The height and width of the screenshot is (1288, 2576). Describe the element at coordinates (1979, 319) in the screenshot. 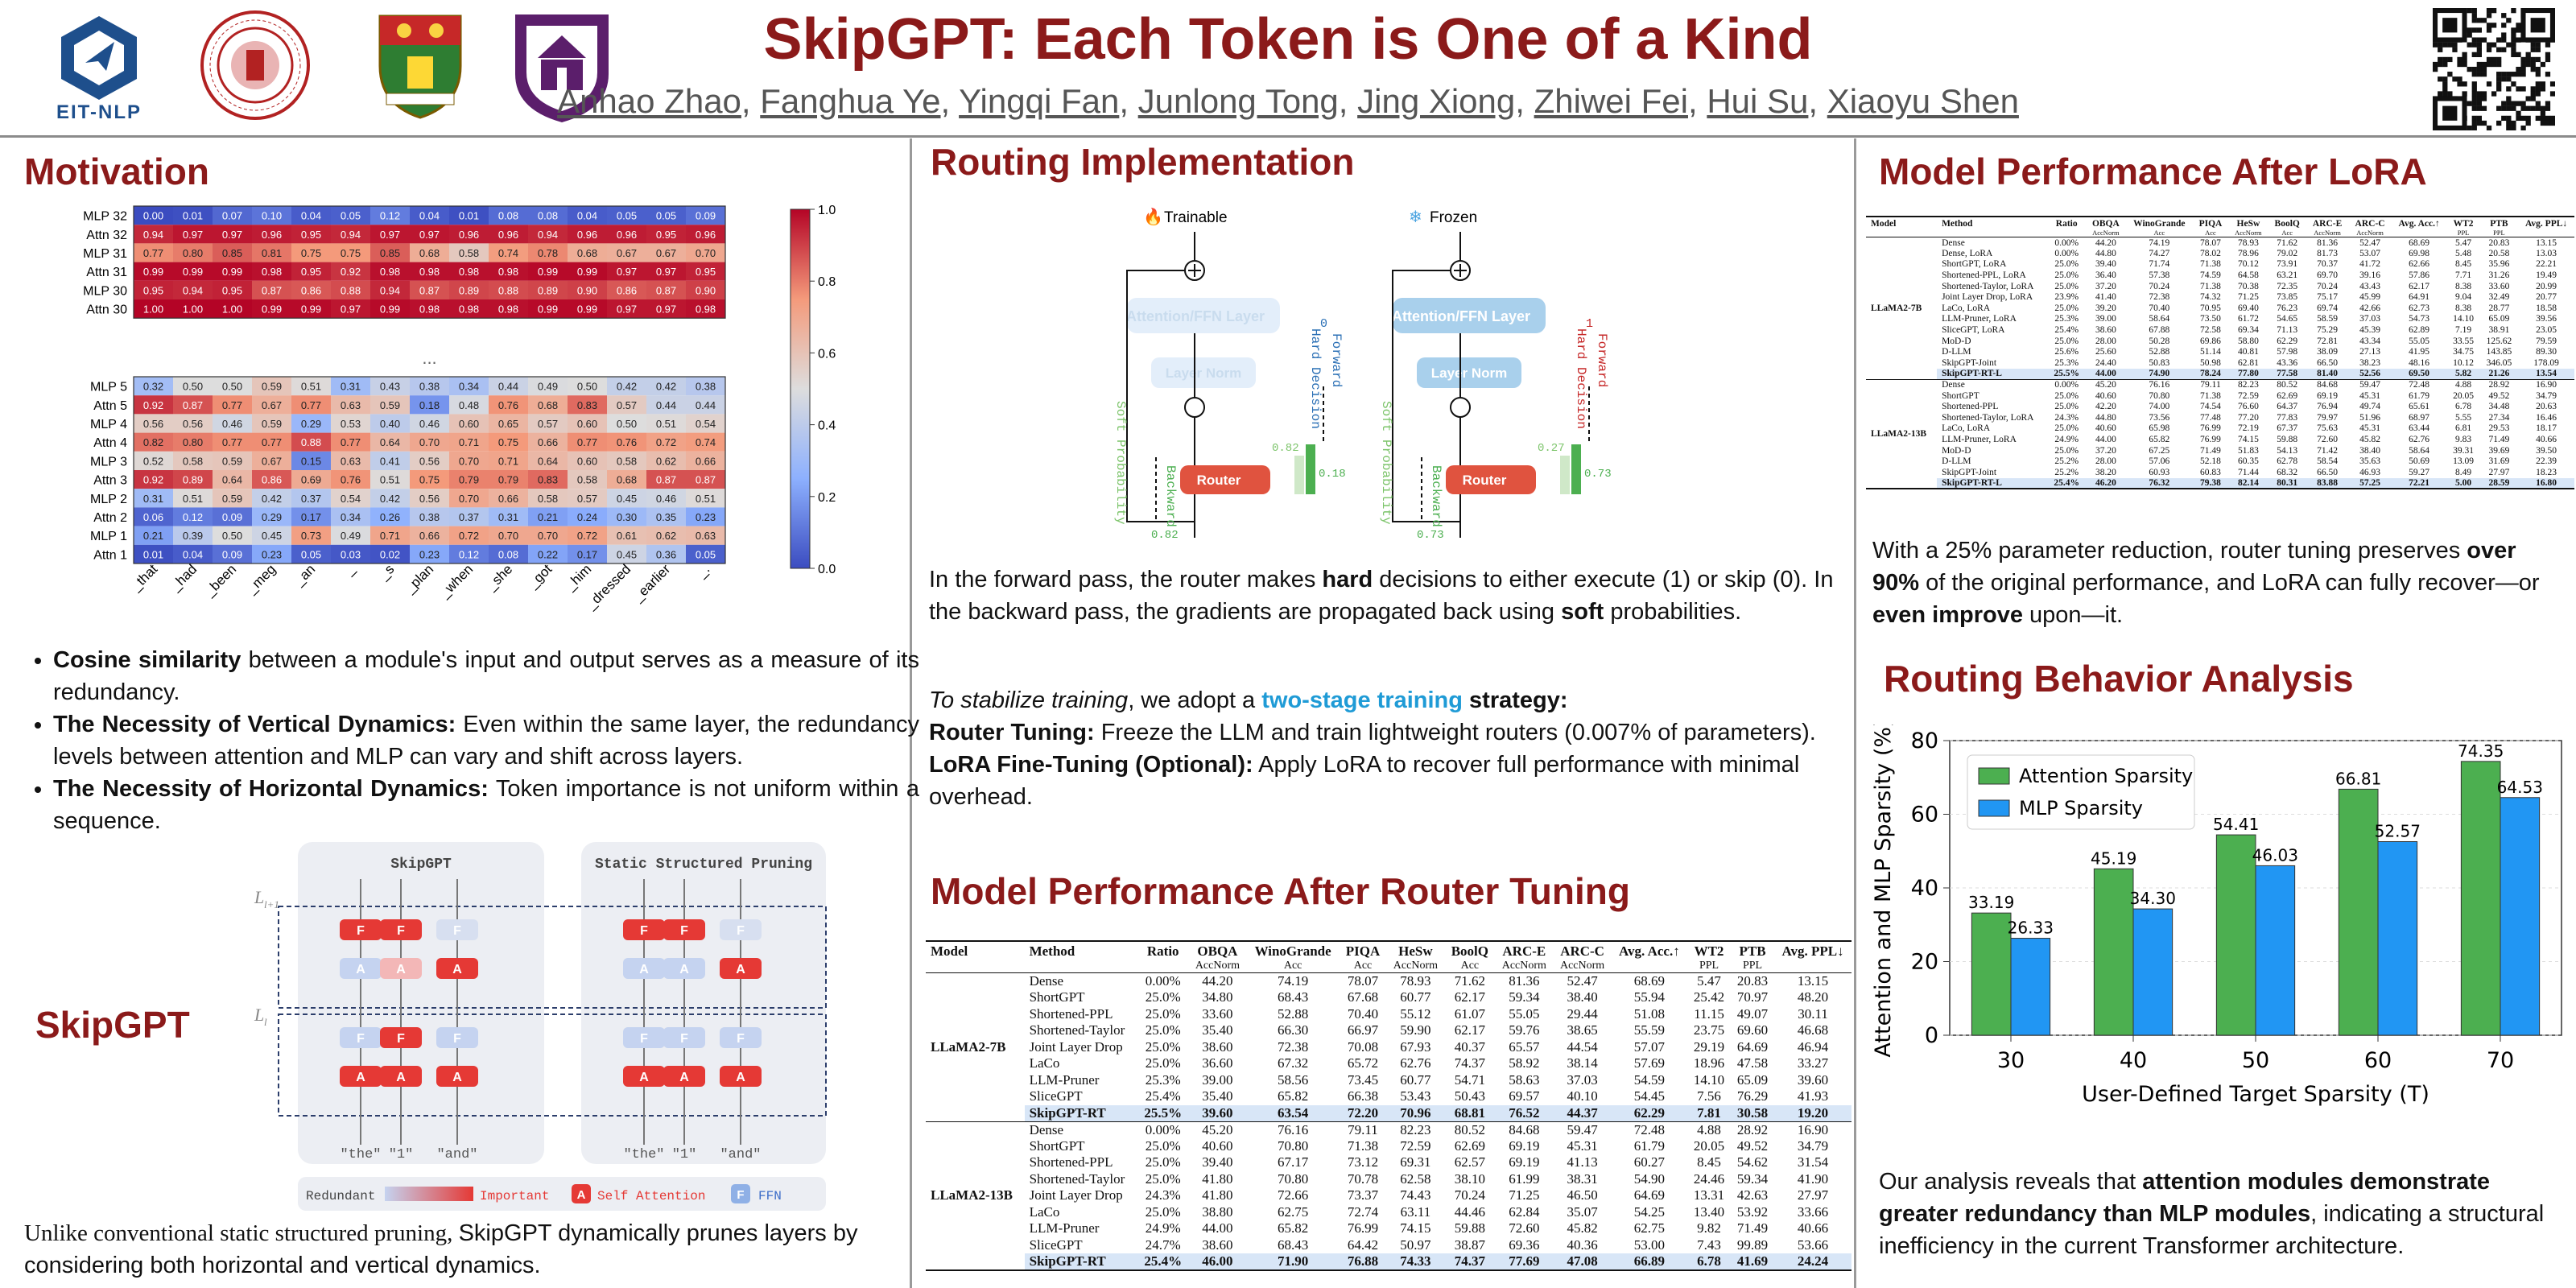

I see `table-cell: LLM-Pruner, LoRA` at that location.